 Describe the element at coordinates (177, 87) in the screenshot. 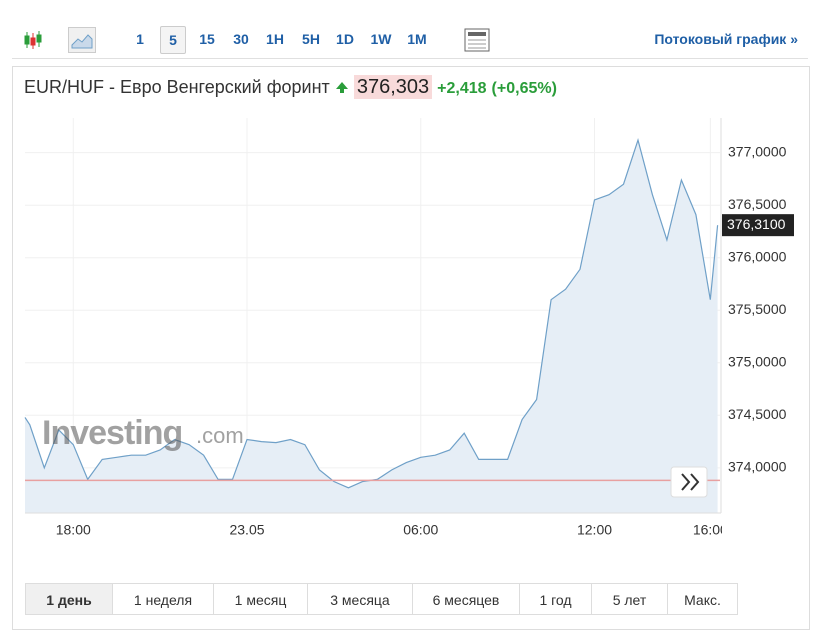

I see `instrument-name: EUR/HUF - Евро Венгерский форинт` at that location.